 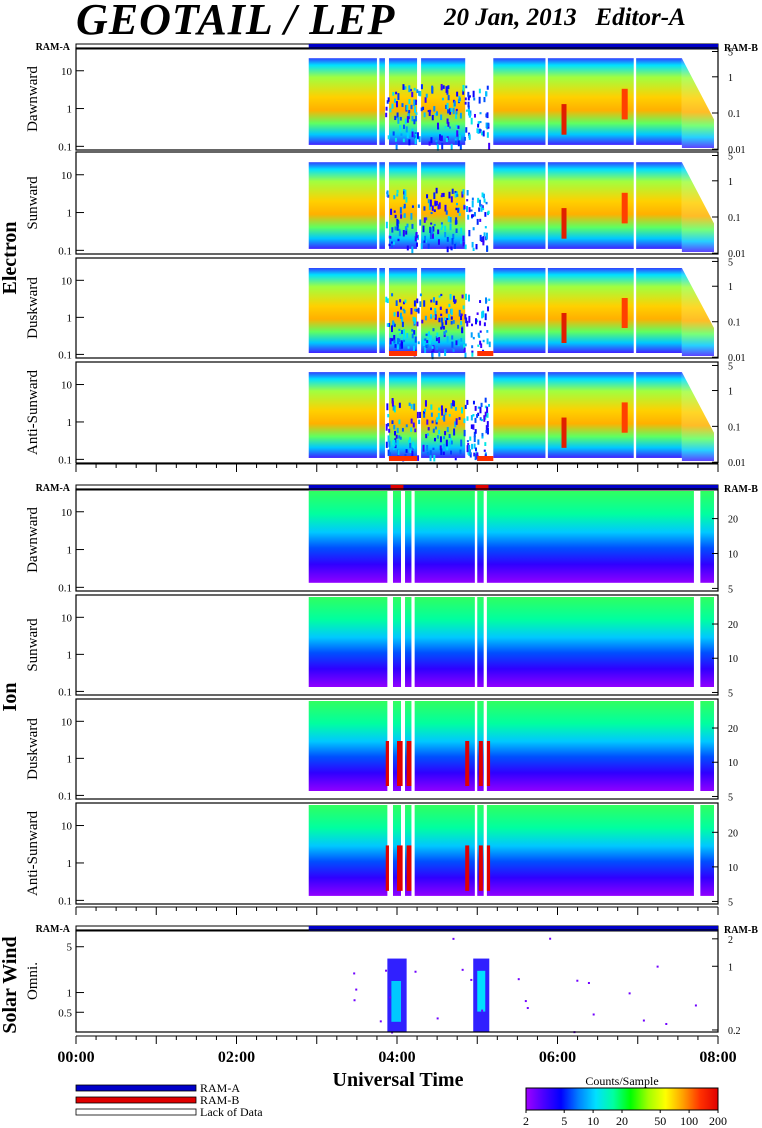 What do you see at coordinates (136, 1112) in the screenshot?
I see `legend-swatch` at bounding box center [136, 1112].